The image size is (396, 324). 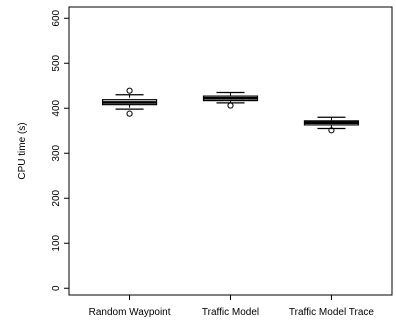 I want to click on y-tick-label: 300, so click(x=56, y=152).